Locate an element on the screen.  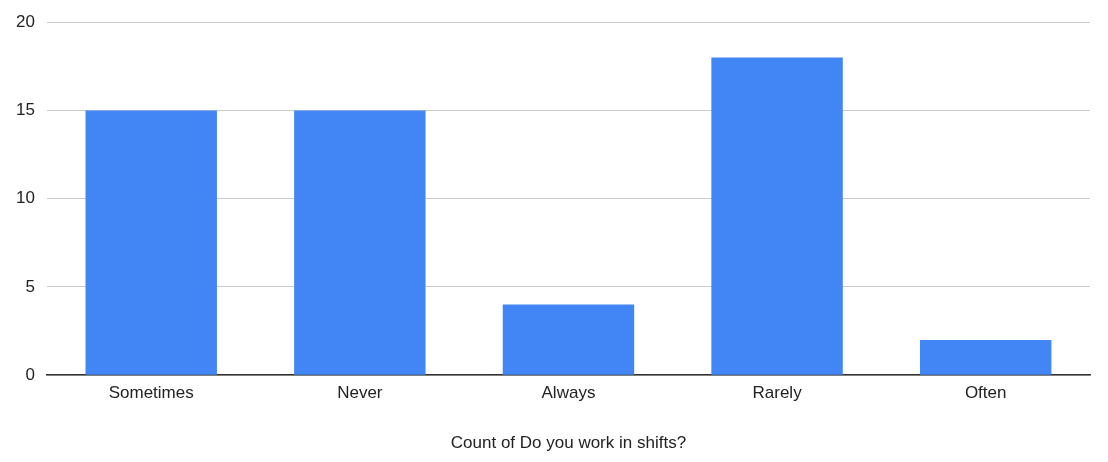
y-tick-label: 20 is located at coordinates (25, 21).